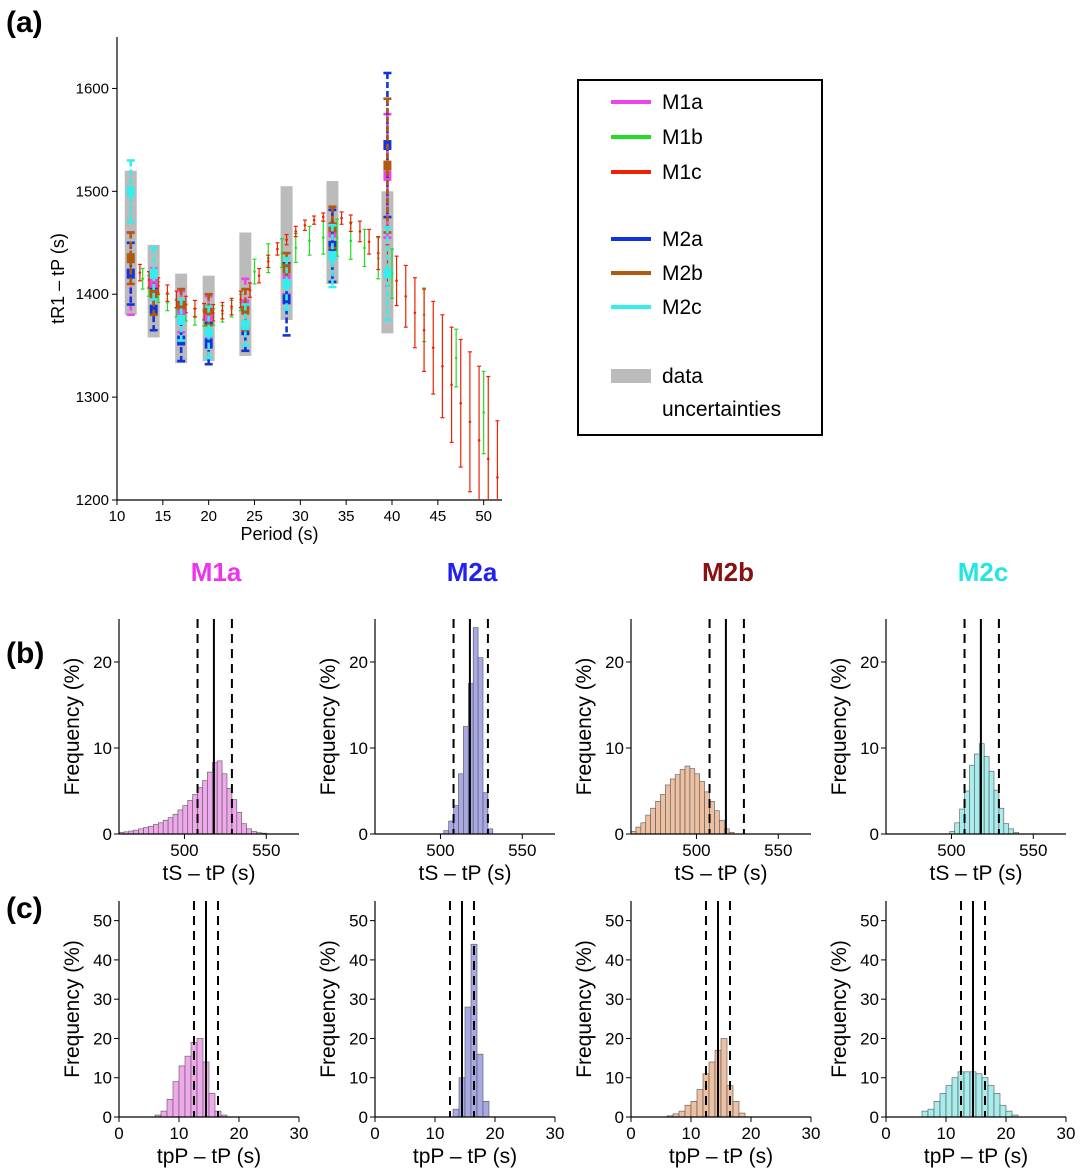  I want to click on x-tick-label: 30, so click(811, 1133).